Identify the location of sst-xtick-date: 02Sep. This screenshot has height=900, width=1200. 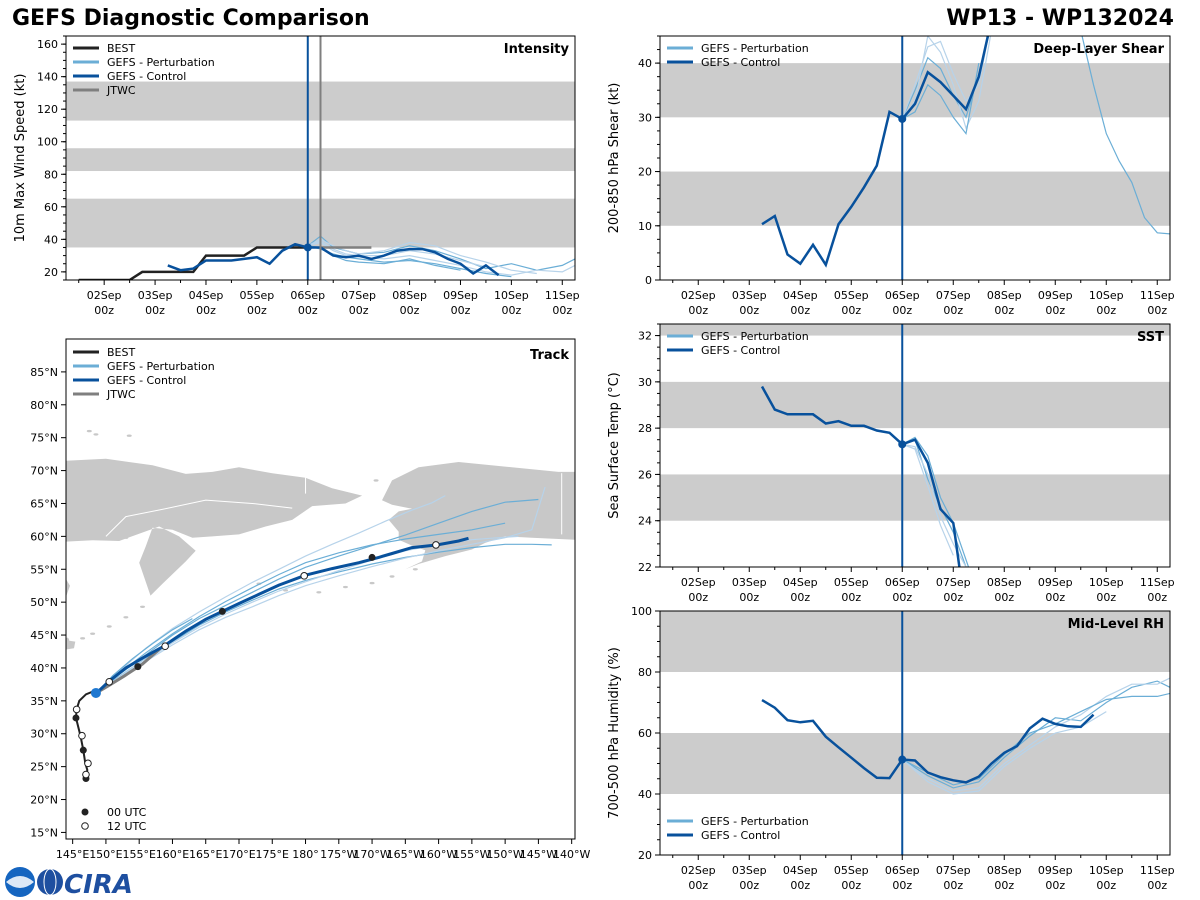
(698, 582).